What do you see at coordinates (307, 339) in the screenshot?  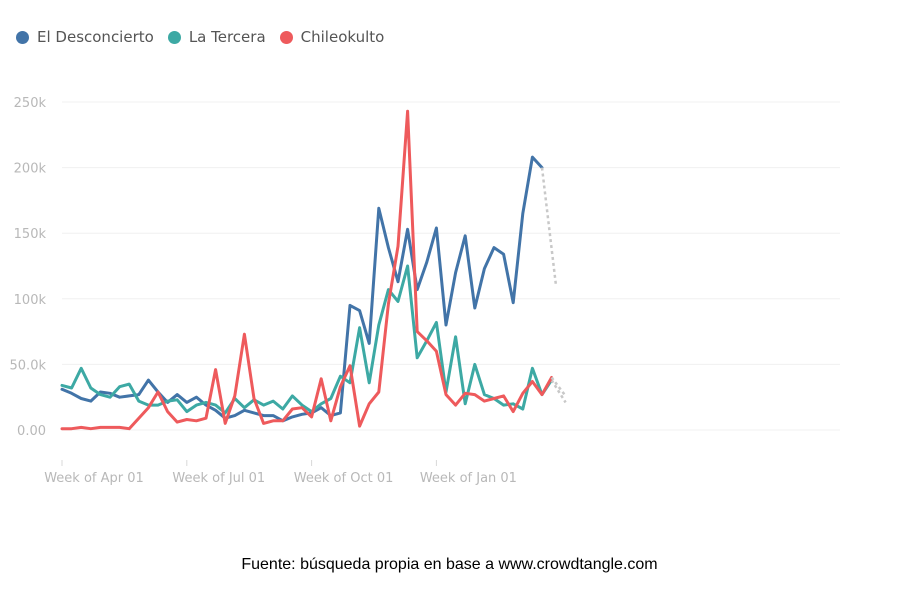 I see `series-line-la-tercera` at bounding box center [307, 339].